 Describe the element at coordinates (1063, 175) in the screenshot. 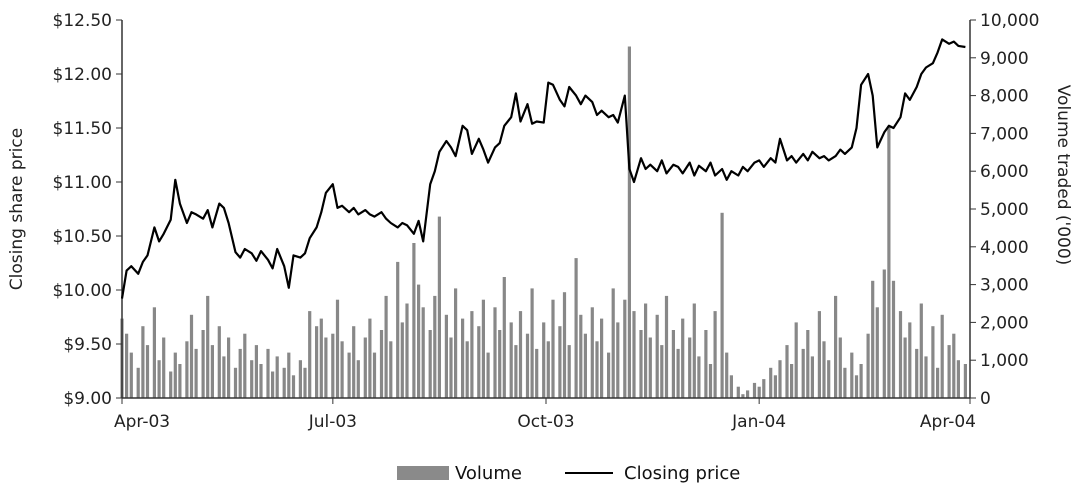

I see `right-axis-title: Volume traded ('000)` at that location.